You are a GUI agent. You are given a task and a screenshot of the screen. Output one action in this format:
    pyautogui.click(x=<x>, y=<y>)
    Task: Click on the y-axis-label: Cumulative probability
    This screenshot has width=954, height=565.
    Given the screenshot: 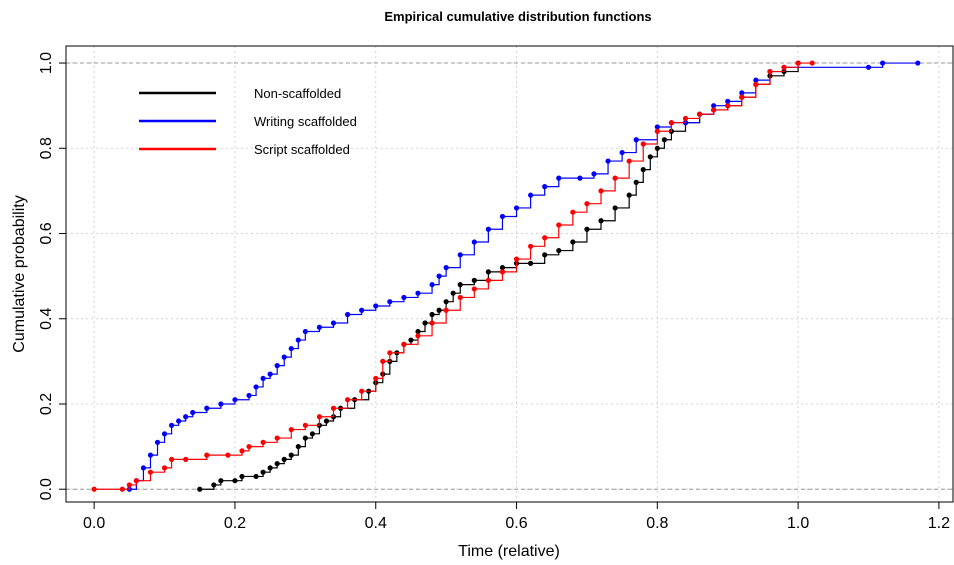 What is the action you would take?
    pyautogui.click(x=19, y=273)
    